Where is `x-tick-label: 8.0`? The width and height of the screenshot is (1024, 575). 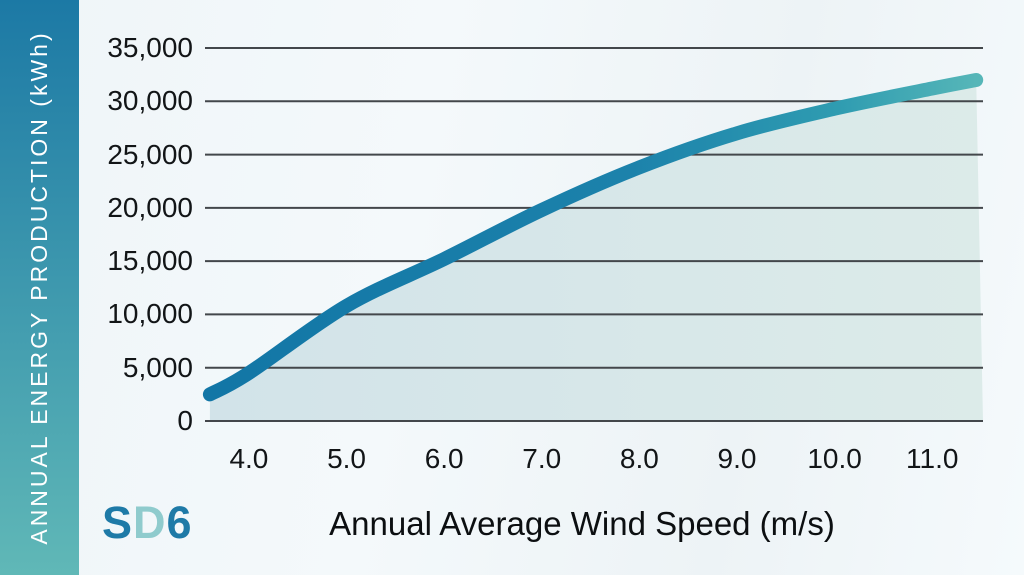
x-tick-label: 8.0 is located at coordinates (639, 458).